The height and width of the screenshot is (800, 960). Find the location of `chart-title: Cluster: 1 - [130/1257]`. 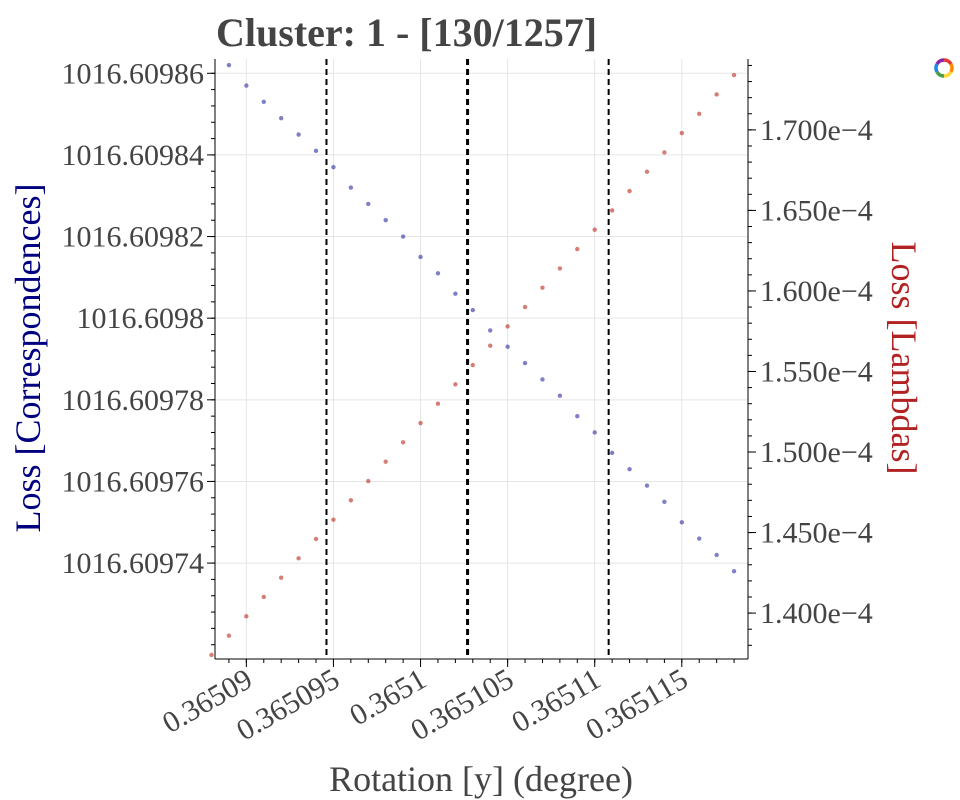

chart-title: Cluster: 1 - [130/1257] is located at coordinates (406, 32).